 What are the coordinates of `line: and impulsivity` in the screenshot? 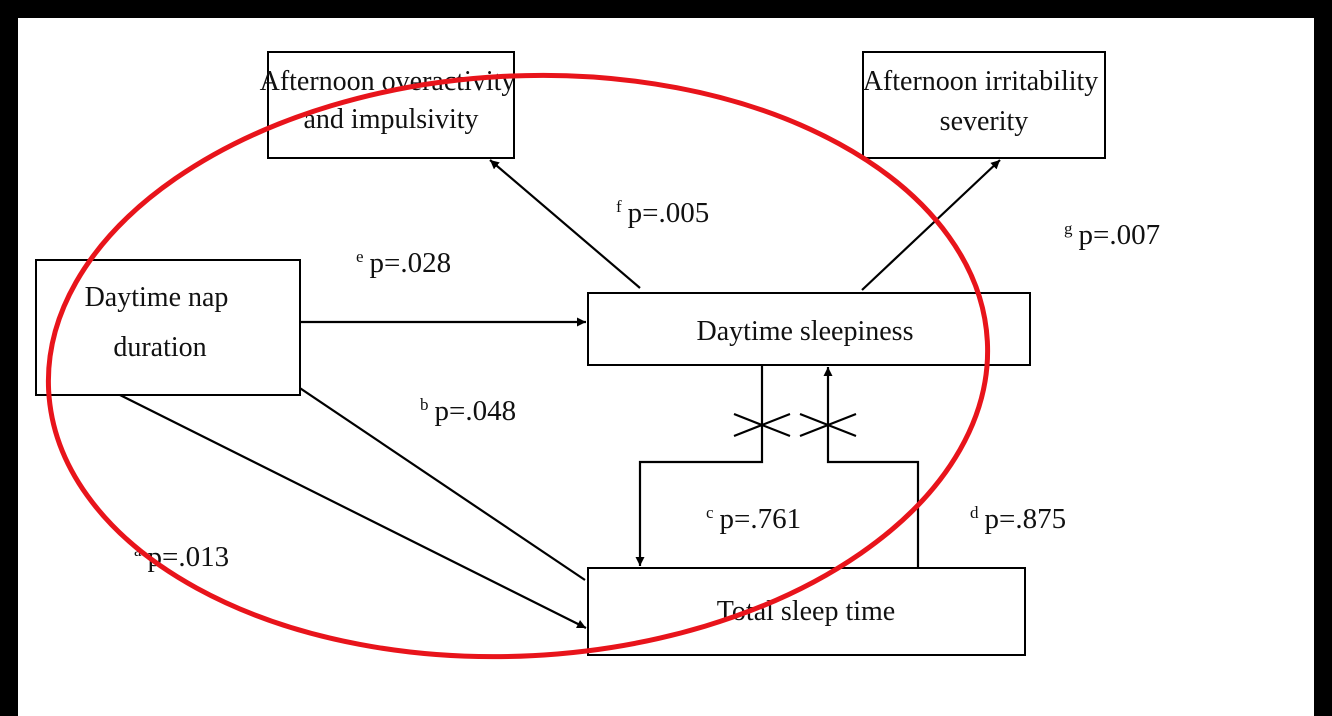 It's located at (391, 119).